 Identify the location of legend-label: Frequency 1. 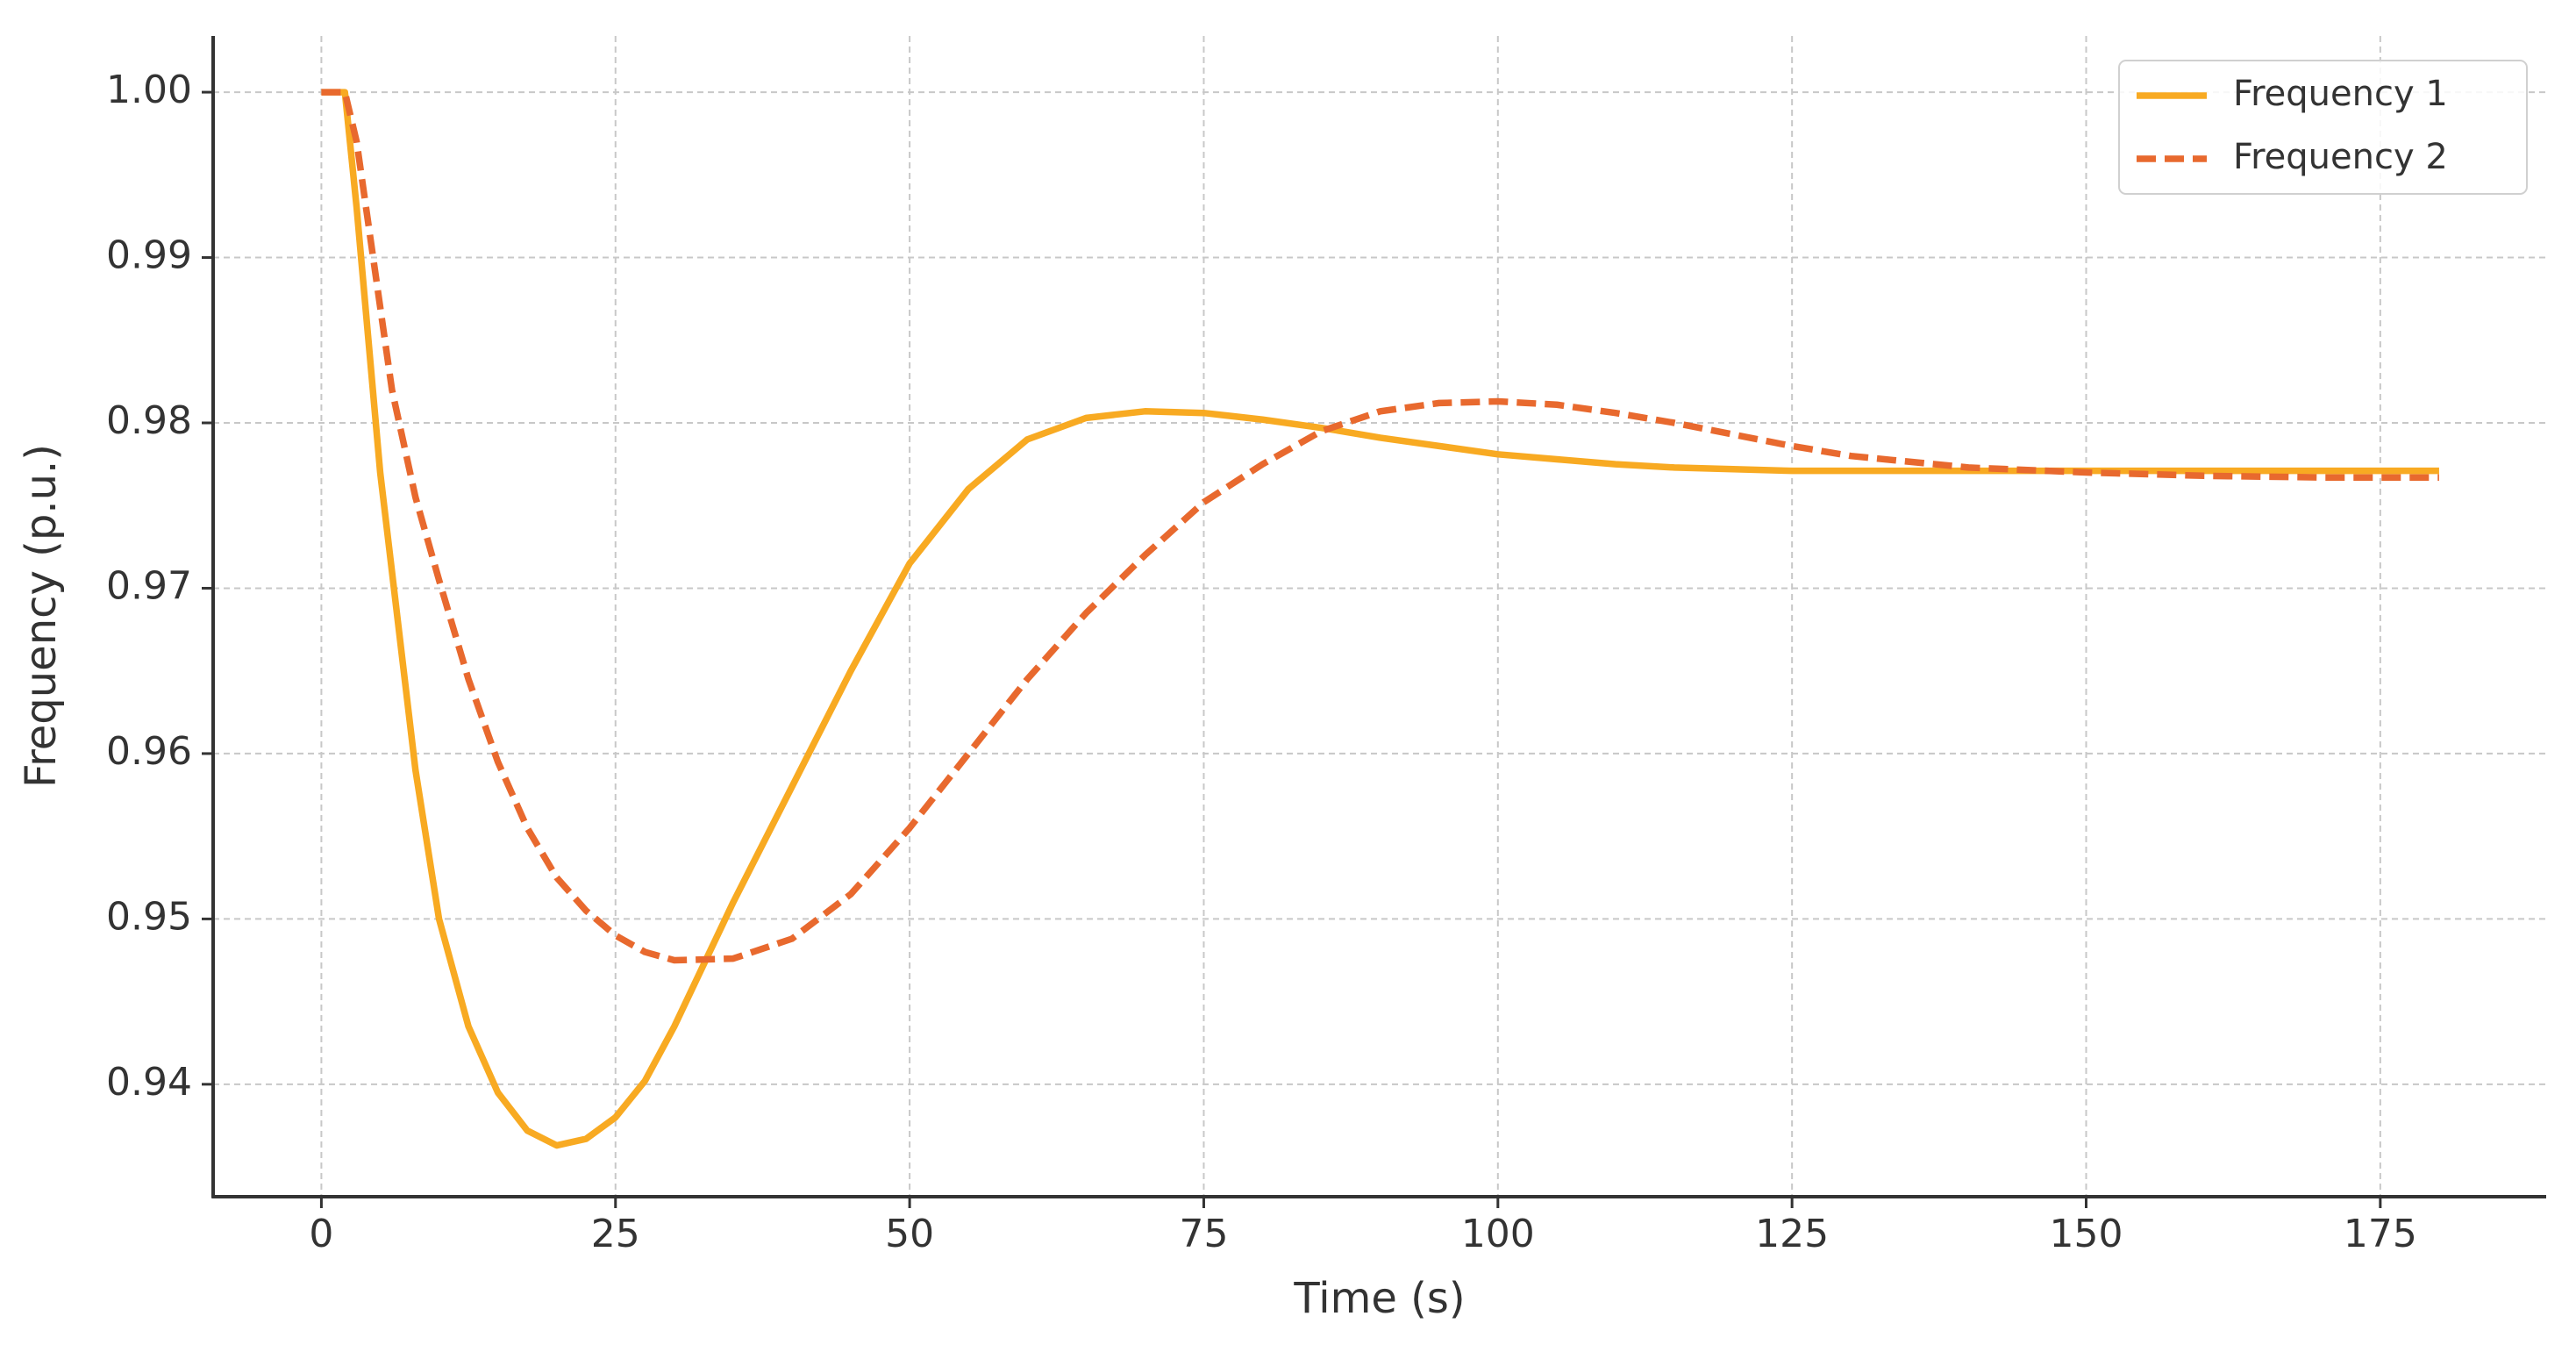
(2341, 94).